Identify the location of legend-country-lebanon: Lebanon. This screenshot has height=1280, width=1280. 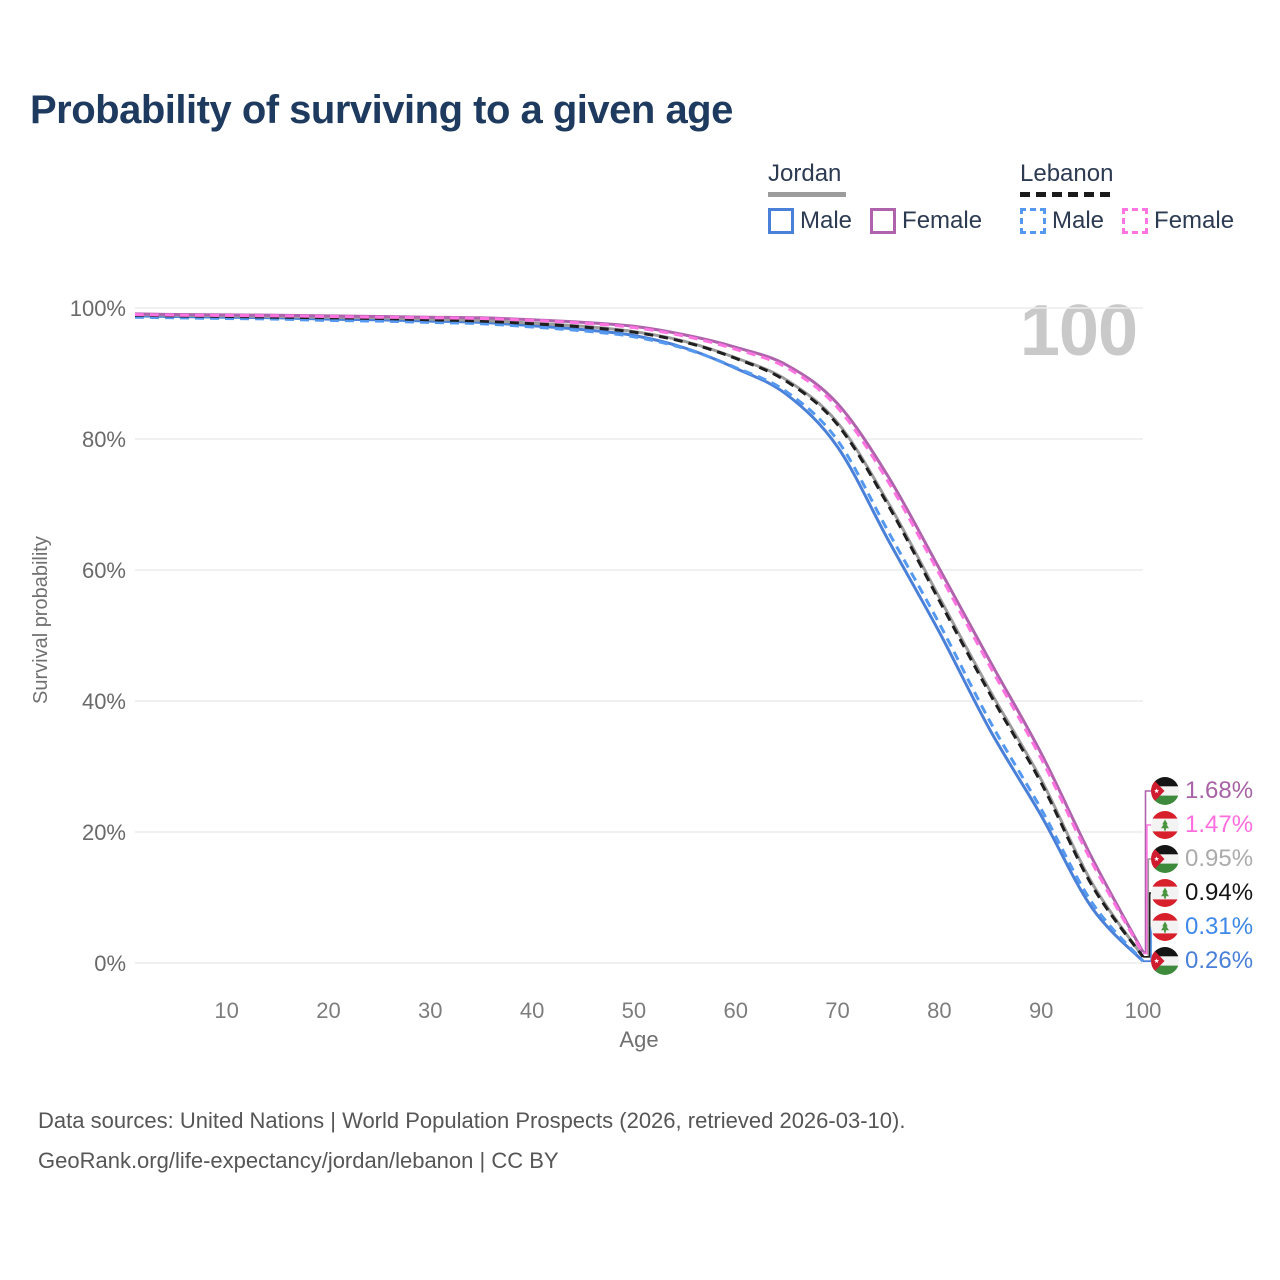
(1067, 173).